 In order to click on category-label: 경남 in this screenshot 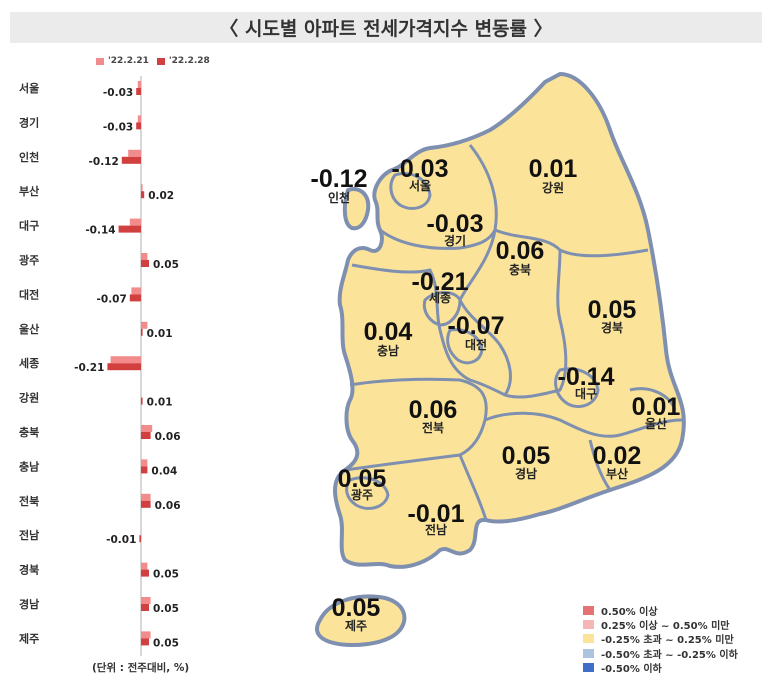, I will do `click(29, 604)`.